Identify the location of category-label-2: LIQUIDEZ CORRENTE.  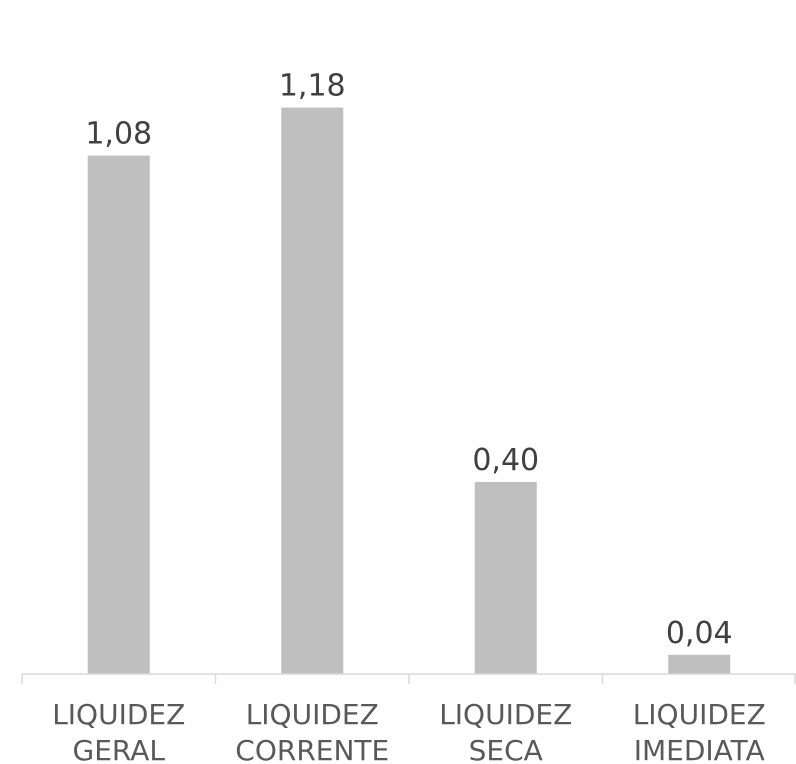
(312, 731).